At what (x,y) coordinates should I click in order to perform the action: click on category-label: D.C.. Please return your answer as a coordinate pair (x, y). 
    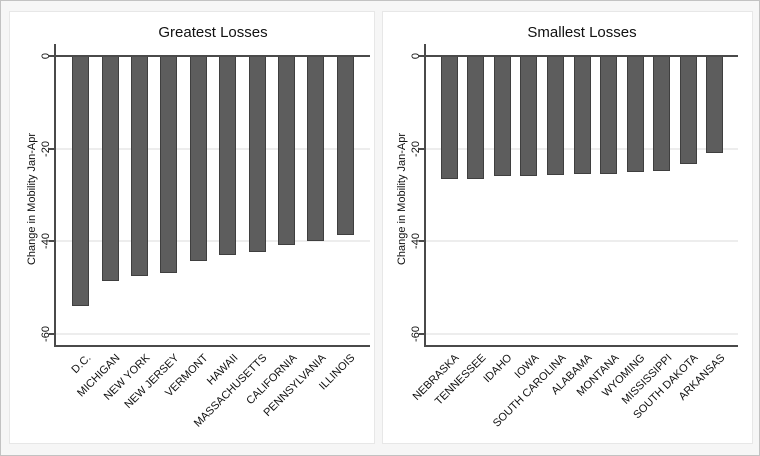
    Looking at the image, I should click on (81, 364).